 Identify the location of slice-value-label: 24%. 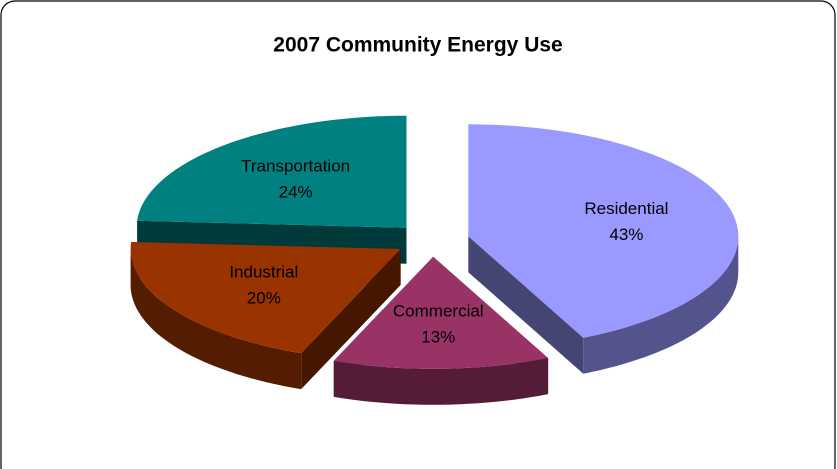
(296, 191).